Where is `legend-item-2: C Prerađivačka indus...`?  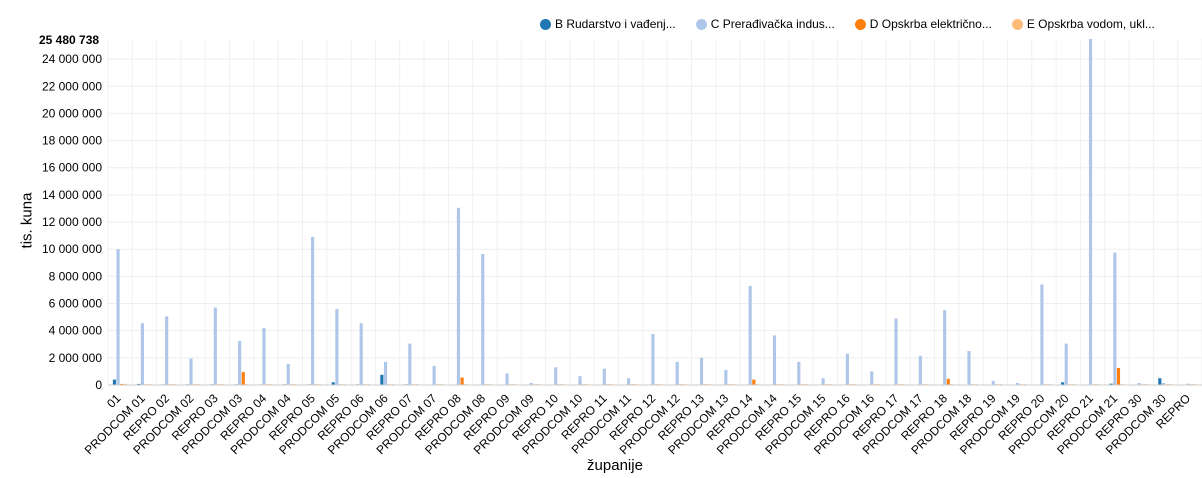 legend-item-2: C Prerađivačka indus... is located at coordinates (765, 24).